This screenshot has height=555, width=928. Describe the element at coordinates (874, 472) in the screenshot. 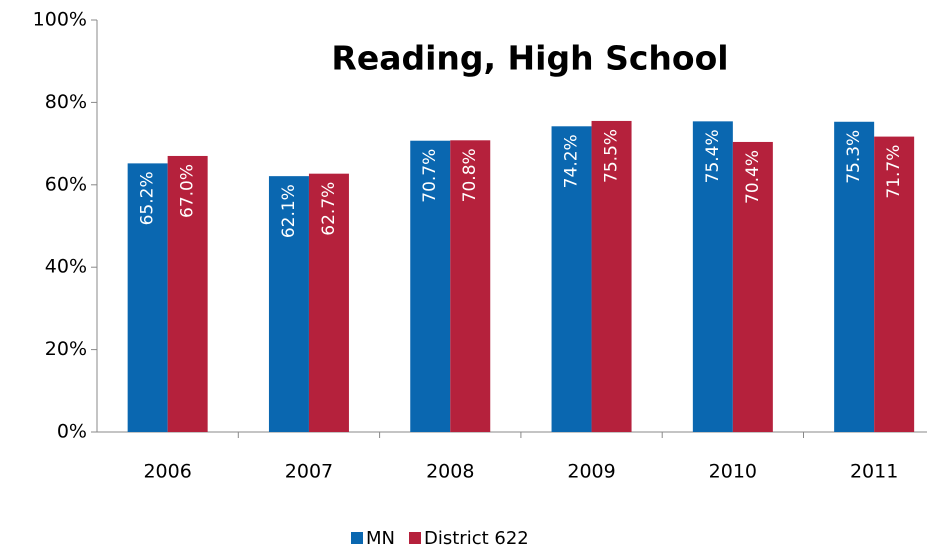

I see `x-tick-label: 2011` at that location.